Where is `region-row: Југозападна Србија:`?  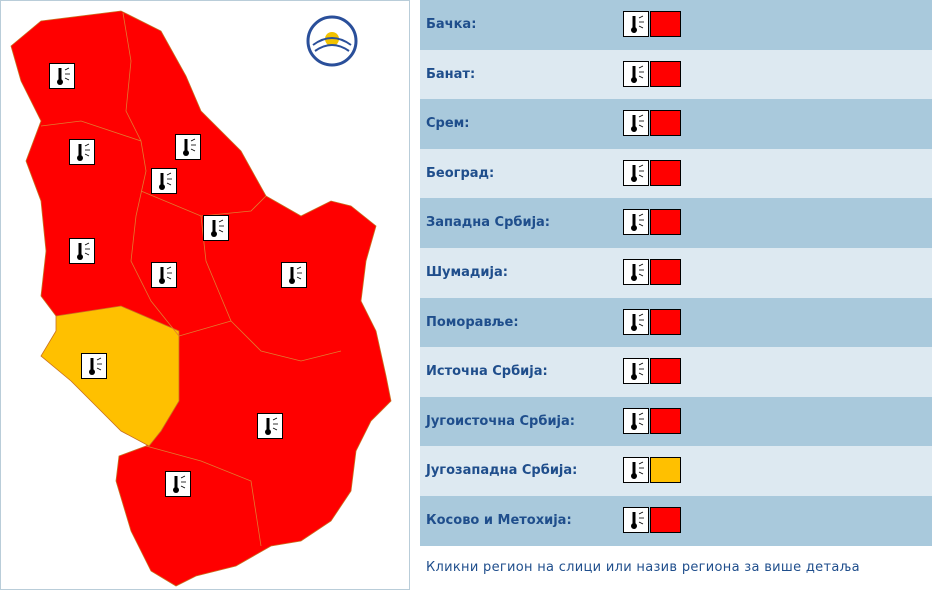
region-row: Југозападна Србија: is located at coordinates (676, 471).